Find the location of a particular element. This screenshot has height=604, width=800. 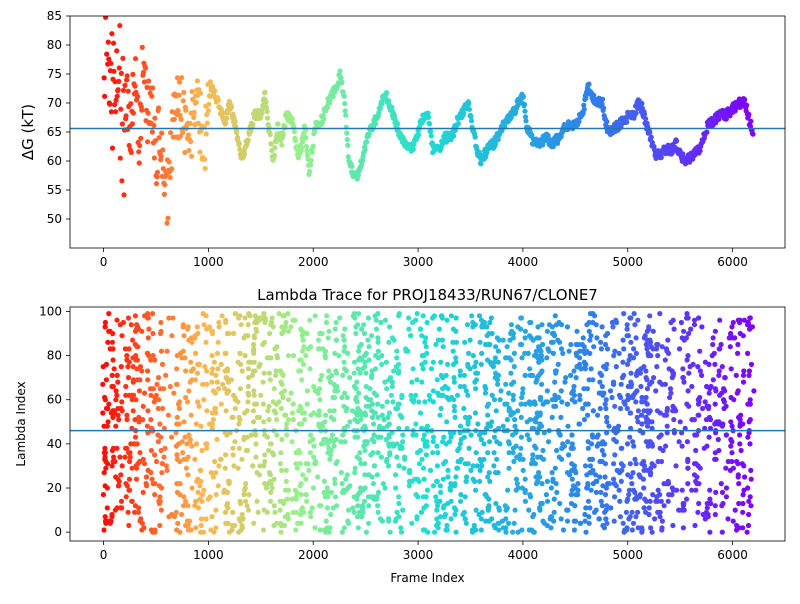

x-tick-label: 1000 is located at coordinates (208, 555).